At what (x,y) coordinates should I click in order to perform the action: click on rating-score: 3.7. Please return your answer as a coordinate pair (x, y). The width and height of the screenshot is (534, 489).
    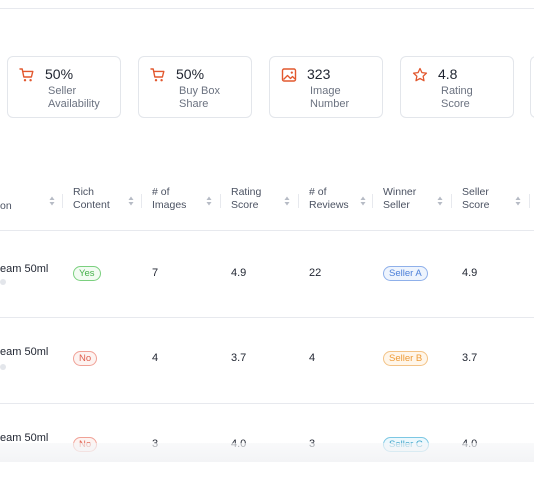
    Looking at the image, I should click on (239, 358).